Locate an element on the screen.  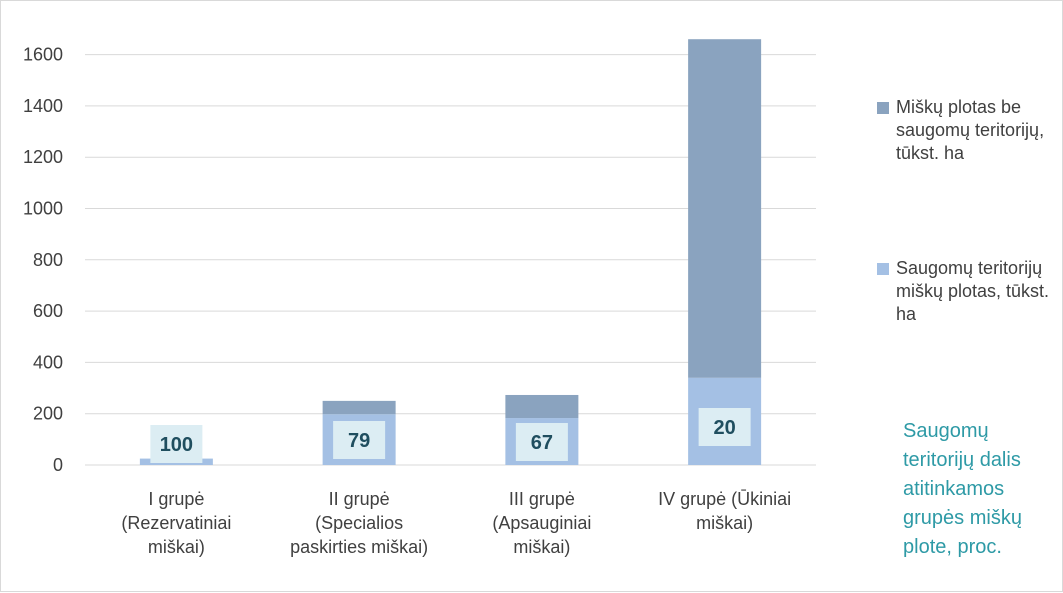
x-tick-label-line: III grupė is located at coordinates (541, 499).